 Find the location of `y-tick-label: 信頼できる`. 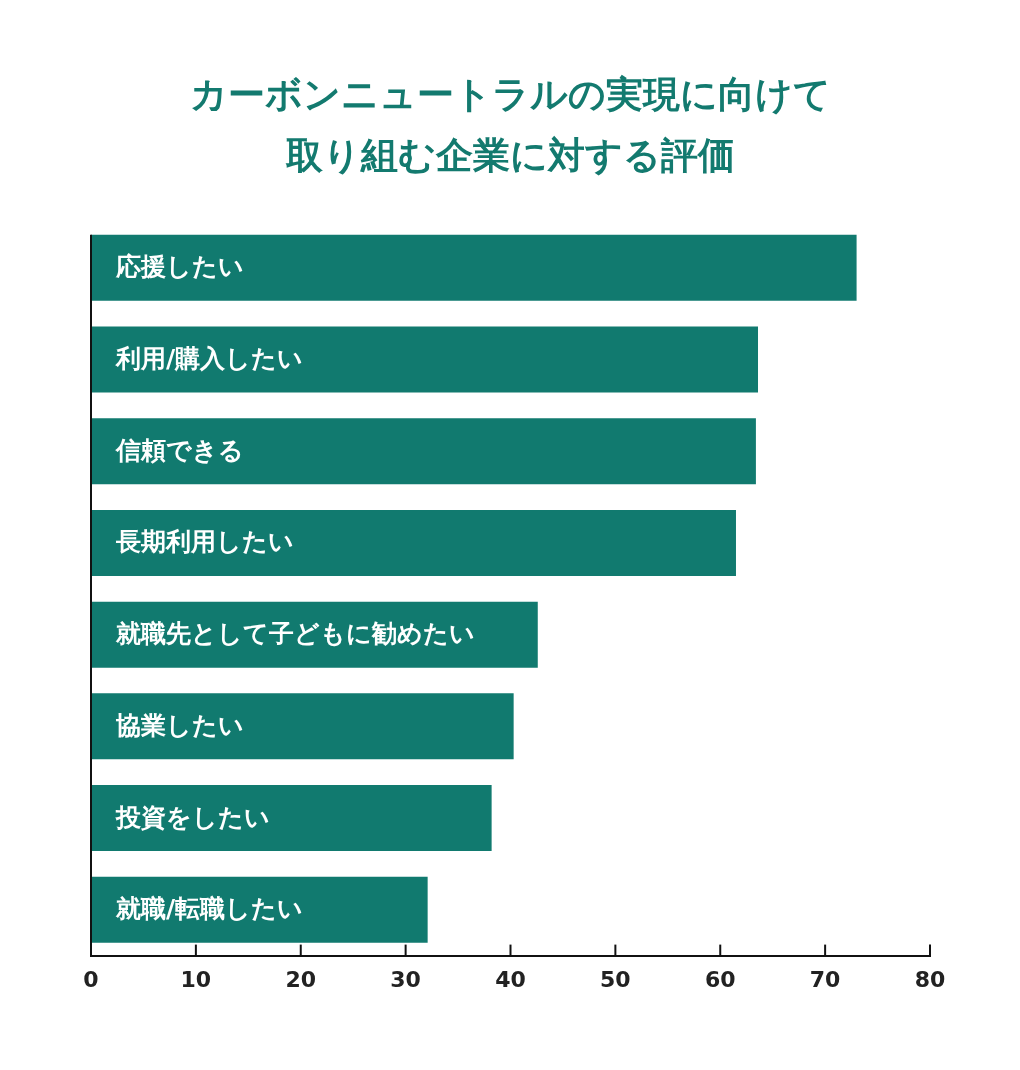

y-tick-label: 信頼できる is located at coordinates (179, 450).